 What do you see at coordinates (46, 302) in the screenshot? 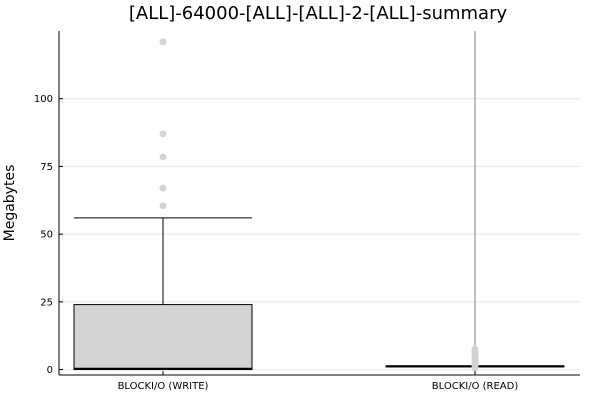
I see `y-tick-label: 25` at bounding box center [46, 302].